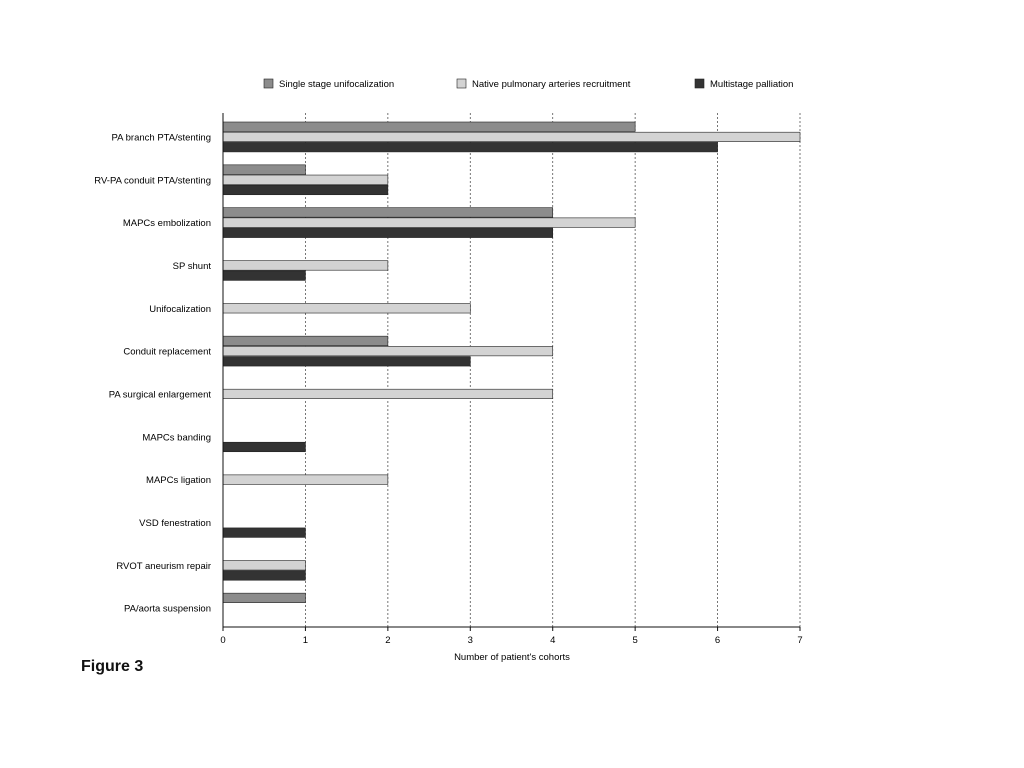  Describe the element at coordinates (799, 640) in the screenshot. I see `x-tick-label: 7` at that location.